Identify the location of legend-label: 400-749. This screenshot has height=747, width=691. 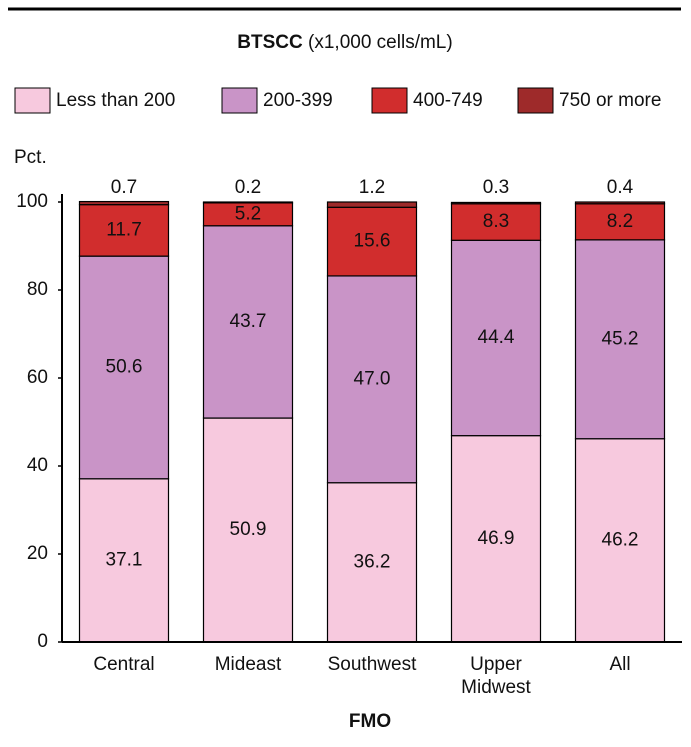
(448, 100).